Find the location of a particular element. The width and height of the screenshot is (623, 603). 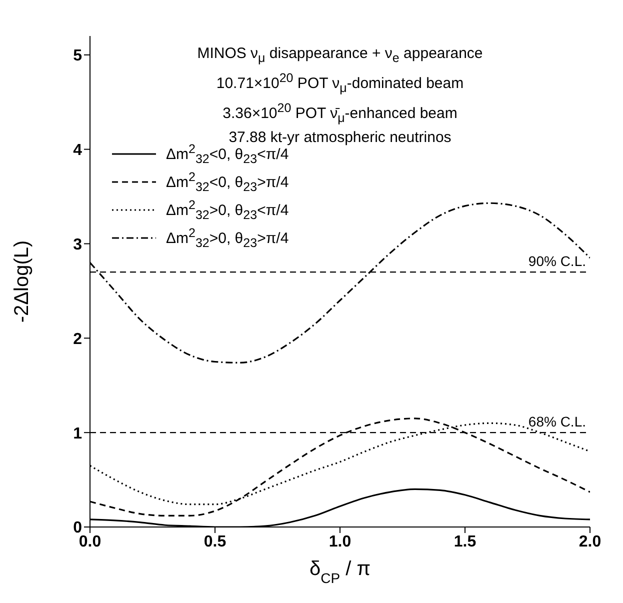

y-axis-title: -2Δlog(L) is located at coordinates (22, 281).